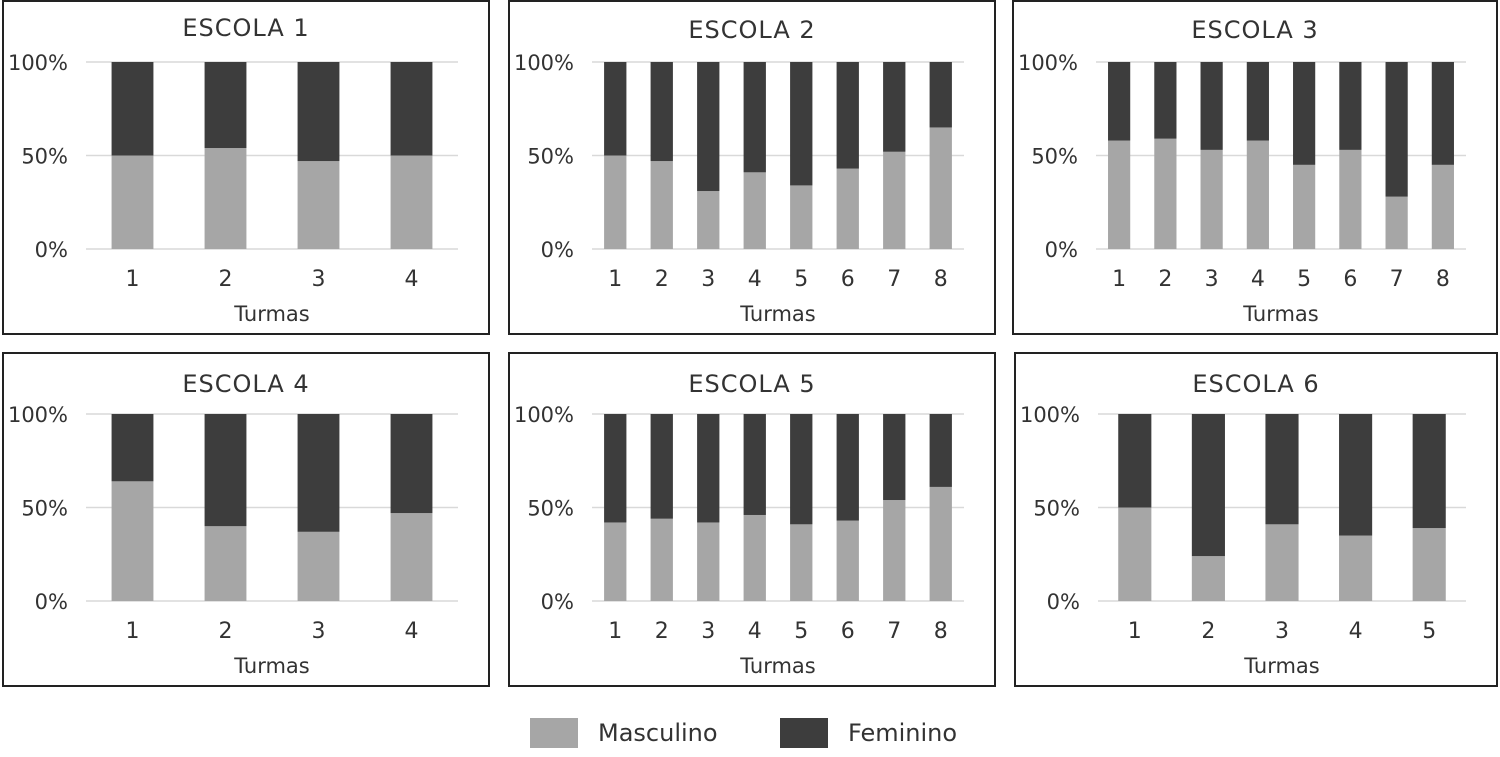  I want to click on legend-swatch-masculino, so click(554, 733).